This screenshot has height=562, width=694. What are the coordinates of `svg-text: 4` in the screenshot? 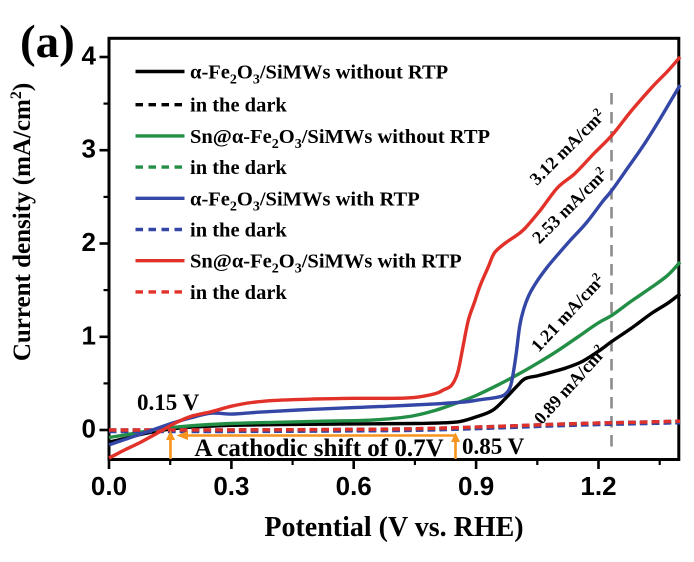 It's located at (89, 56).